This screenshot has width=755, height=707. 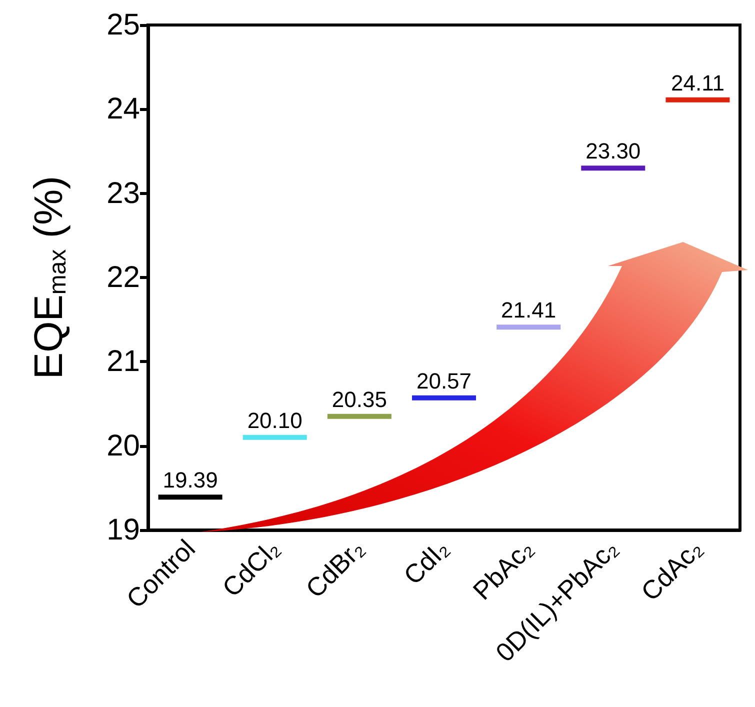 What do you see at coordinates (528, 310) in the screenshot?
I see `text: 21.41` at bounding box center [528, 310].